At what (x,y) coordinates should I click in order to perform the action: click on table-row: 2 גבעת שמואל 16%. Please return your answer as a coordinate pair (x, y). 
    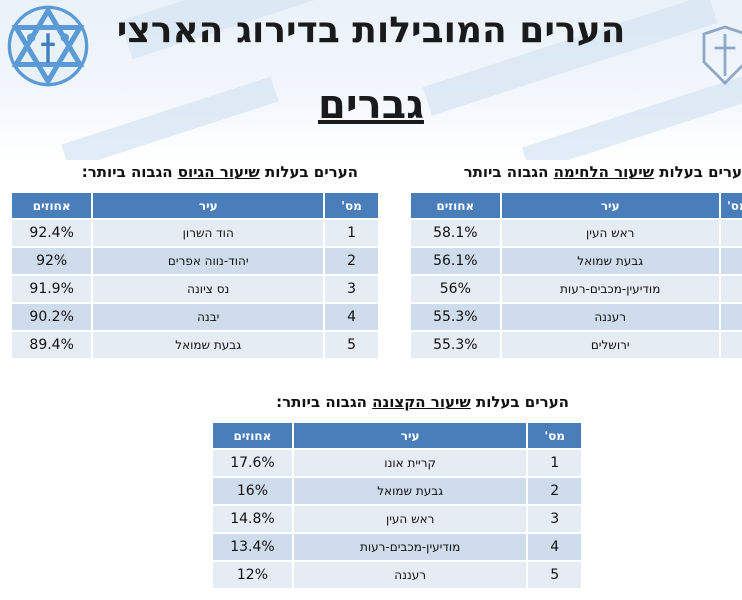
    Looking at the image, I should click on (397, 491).